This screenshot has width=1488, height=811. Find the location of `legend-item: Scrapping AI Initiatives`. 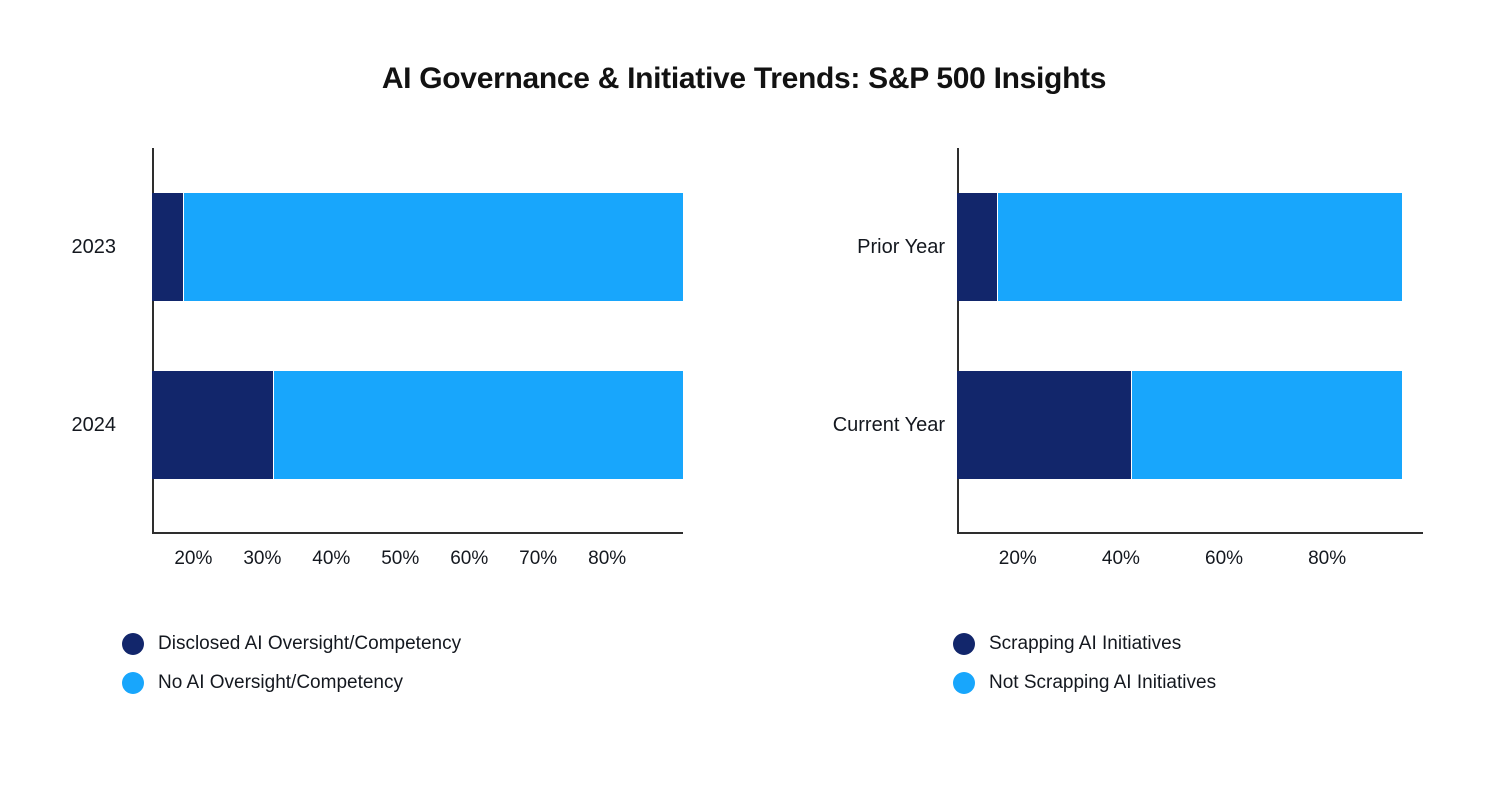

legend-item: Scrapping AI Initiatives is located at coordinates (1067, 644).